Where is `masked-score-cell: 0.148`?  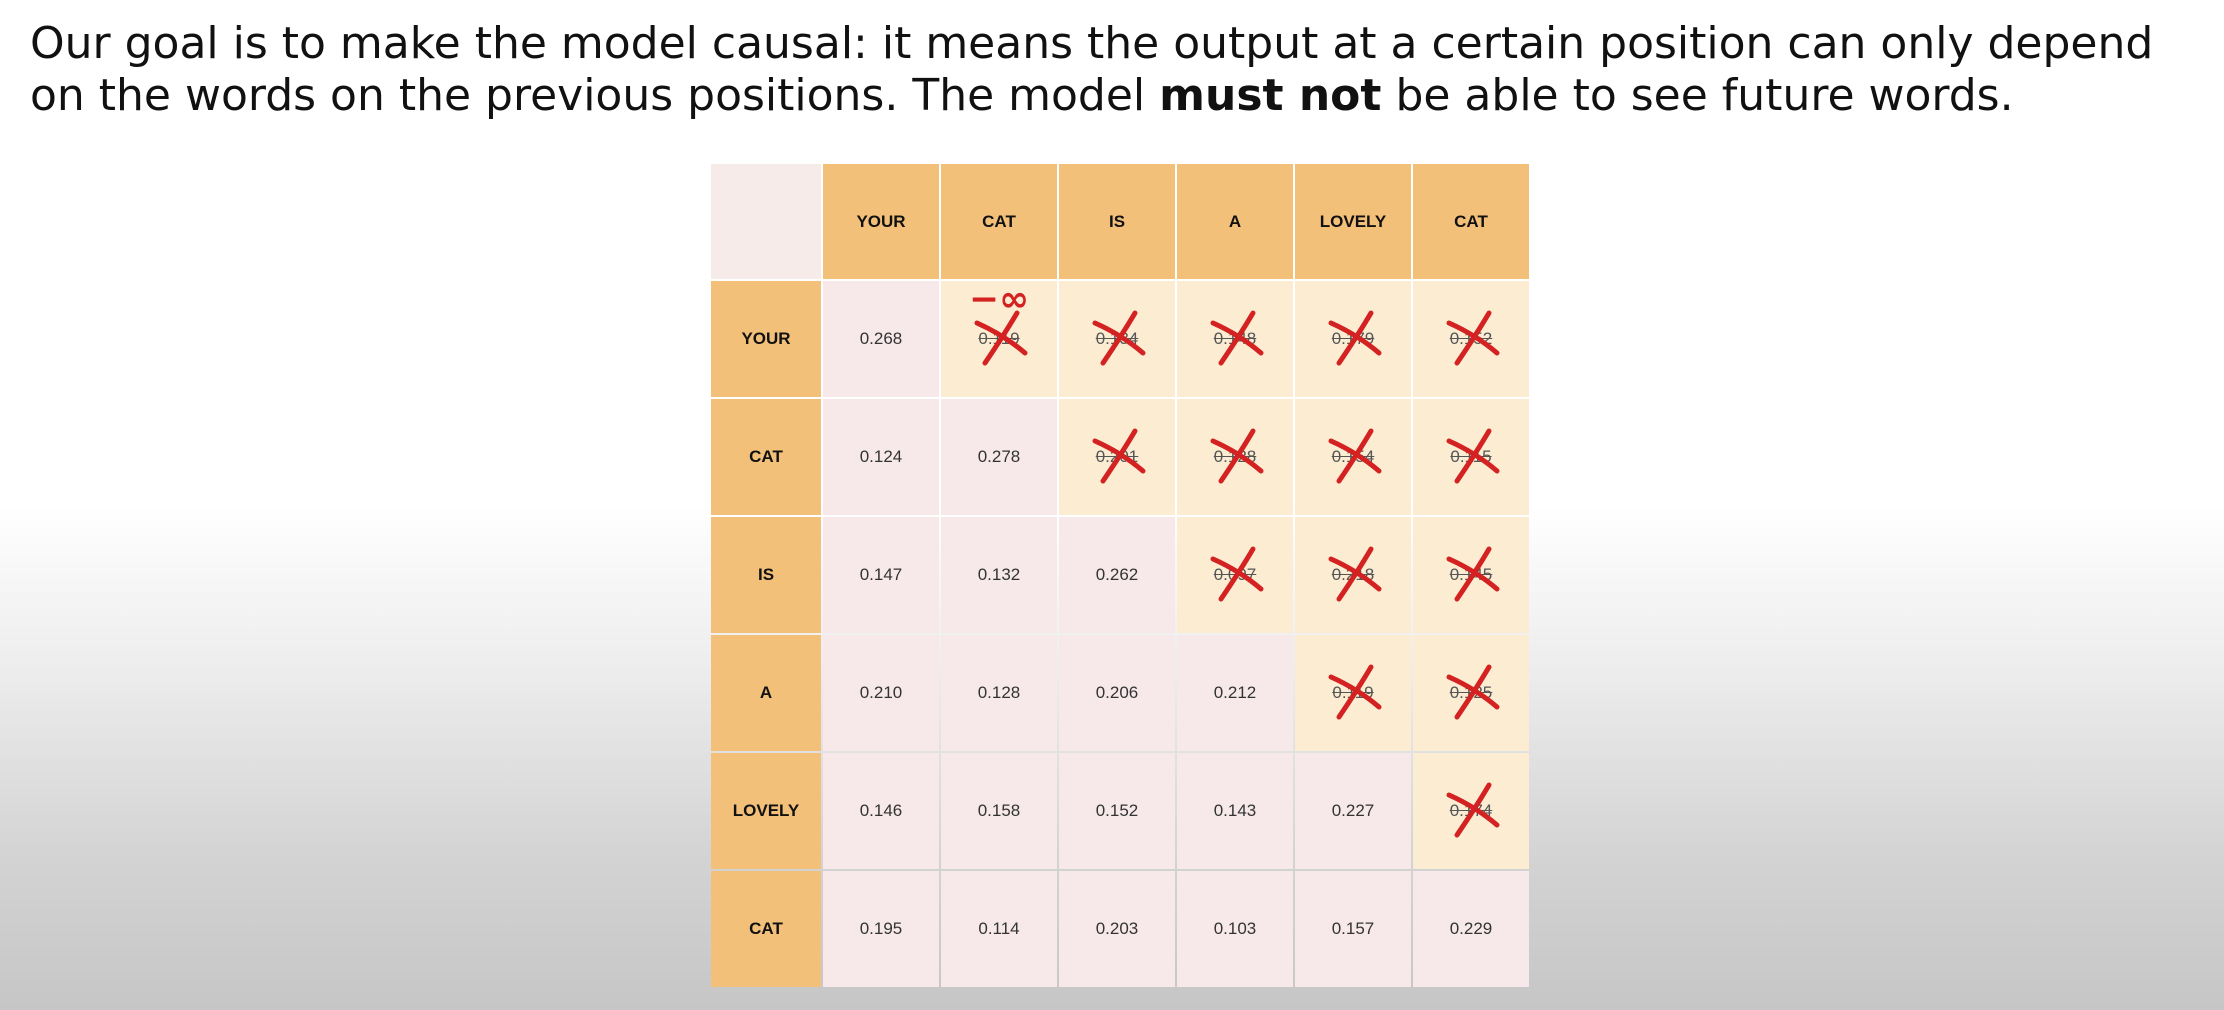 masked-score-cell: 0.148 is located at coordinates (1235, 339).